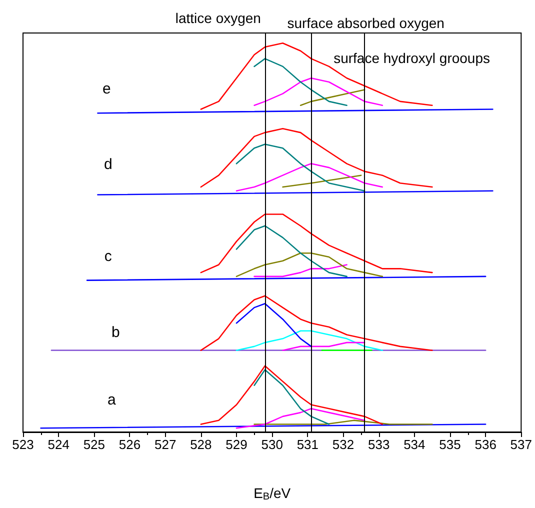 This screenshot has width=535, height=508. I want to click on x-tick-label: 525, so click(94, 444).